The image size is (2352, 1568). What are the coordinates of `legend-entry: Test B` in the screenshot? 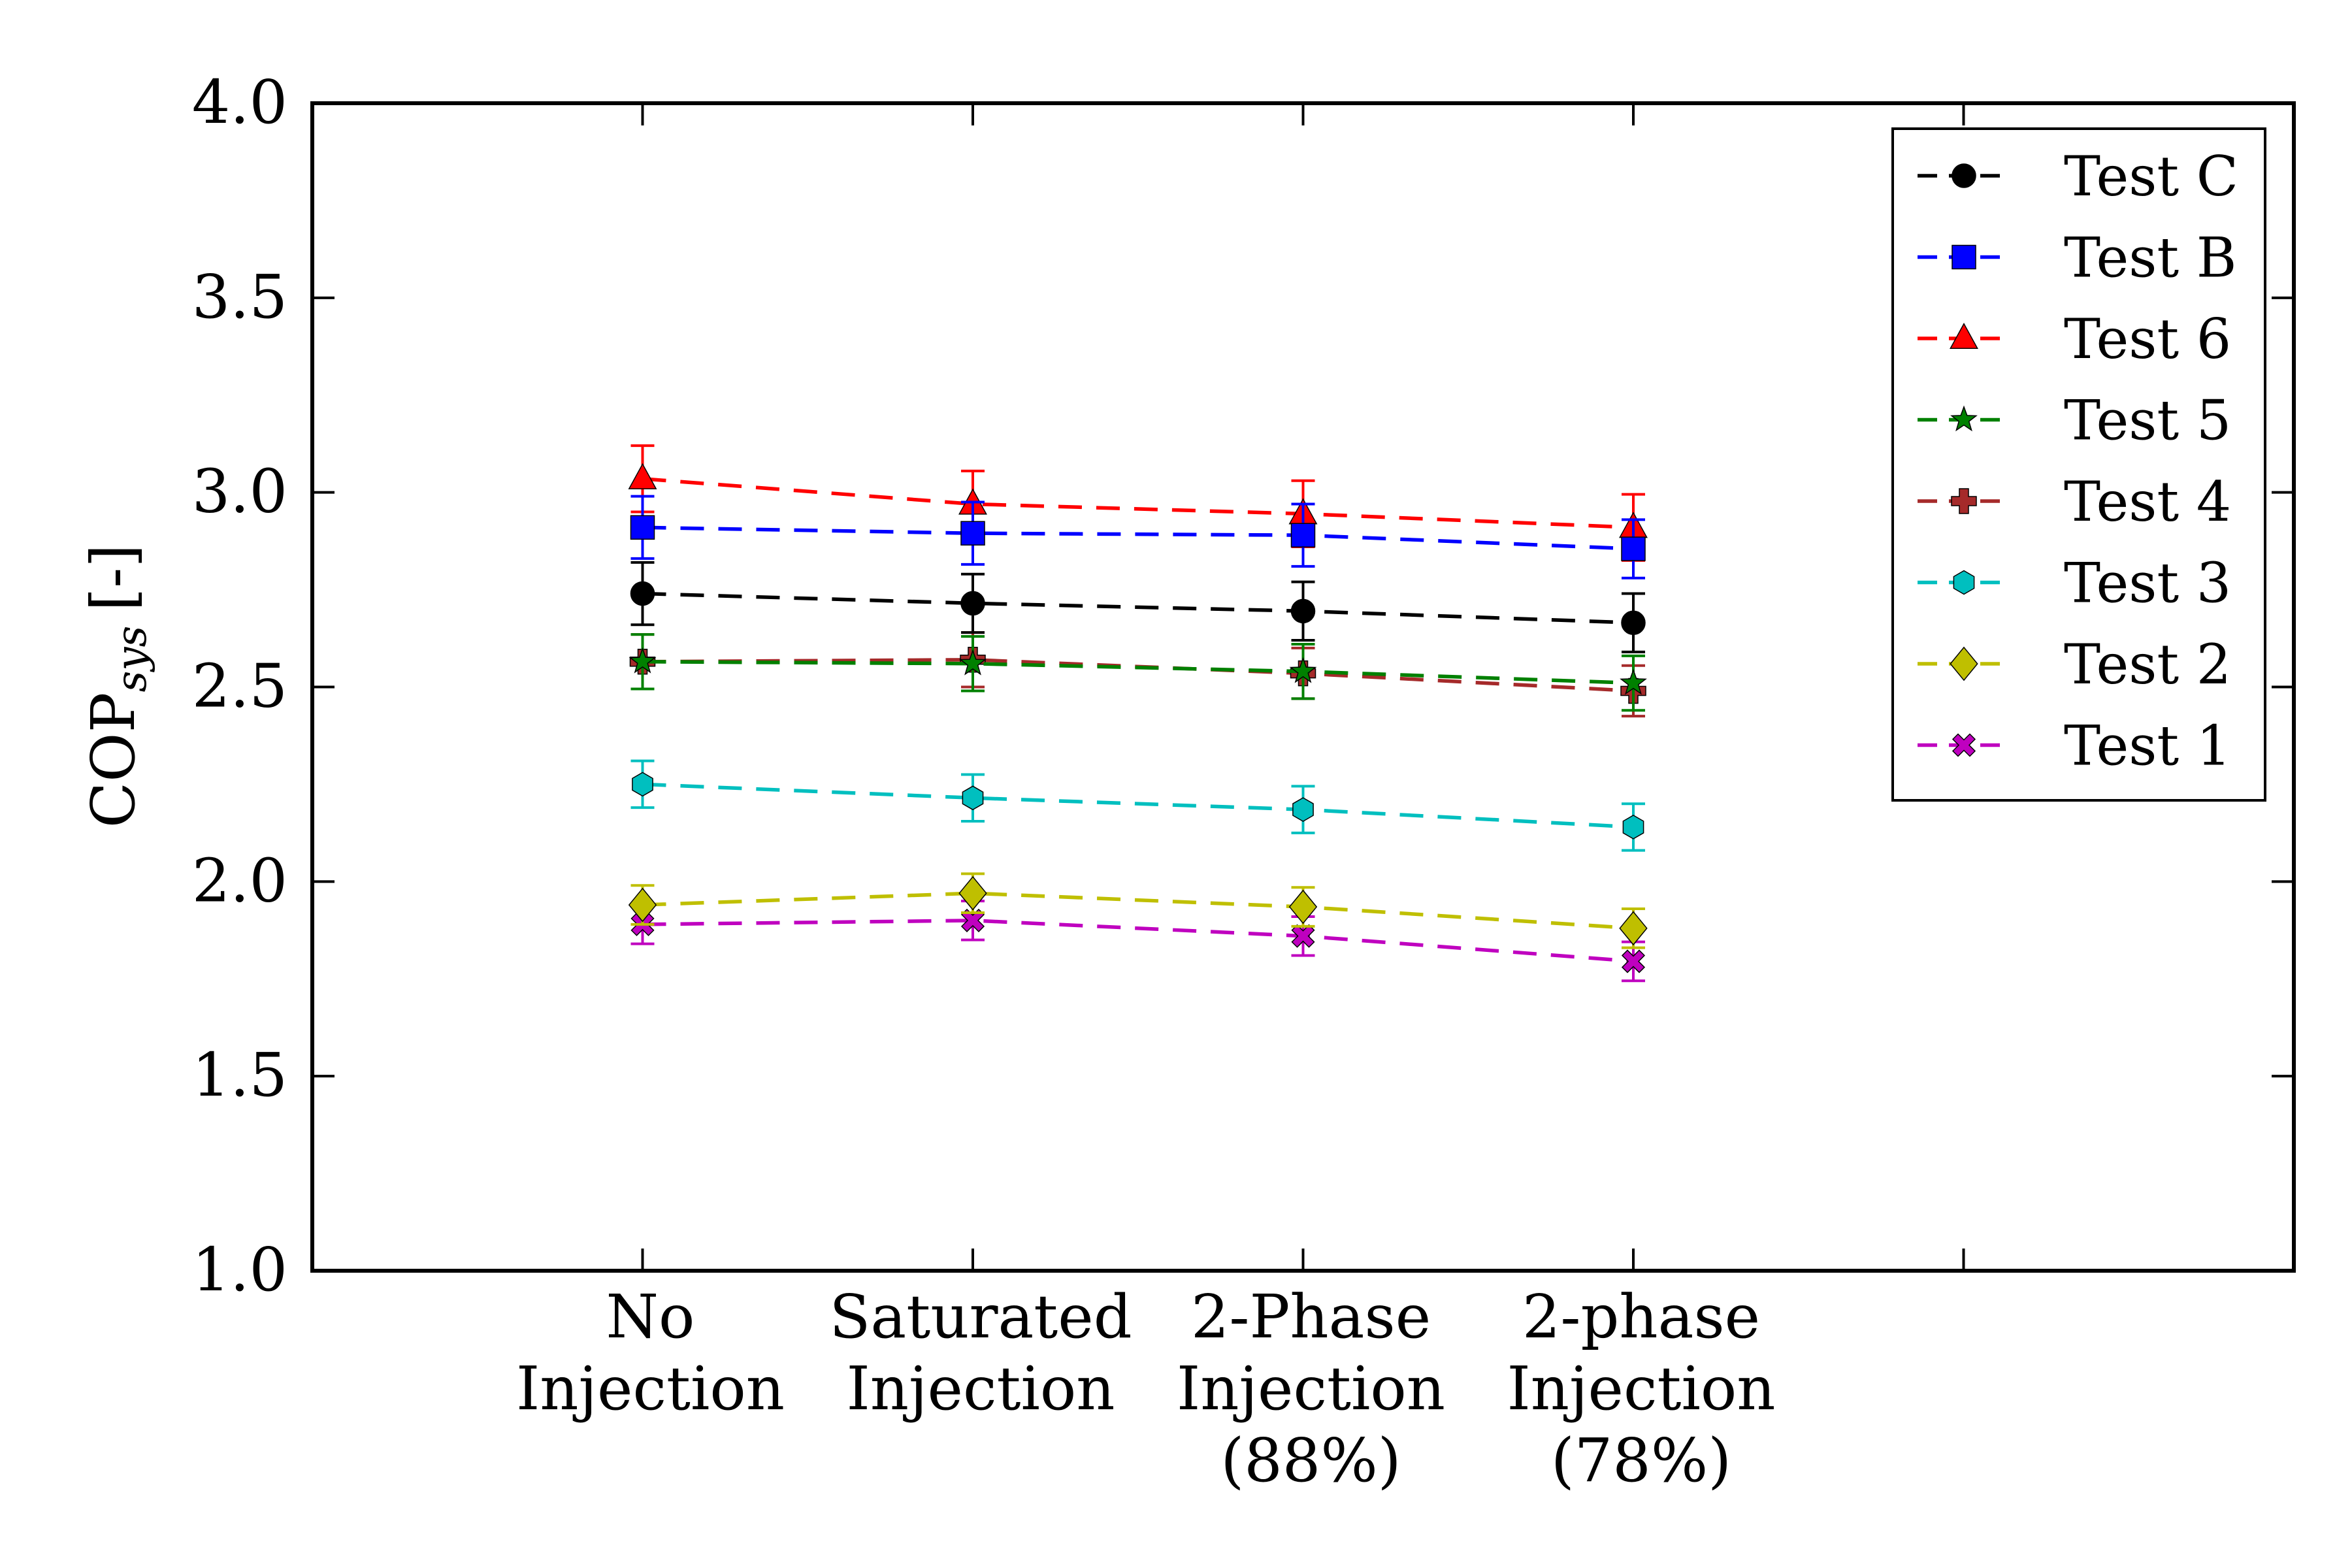 It's located at (2077, 258).